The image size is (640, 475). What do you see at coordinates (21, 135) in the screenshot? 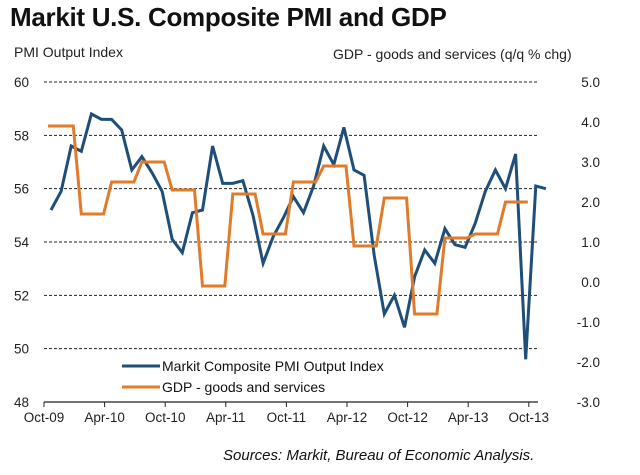
I see `left-tick-label: 58` at bounding box center [21, 135].